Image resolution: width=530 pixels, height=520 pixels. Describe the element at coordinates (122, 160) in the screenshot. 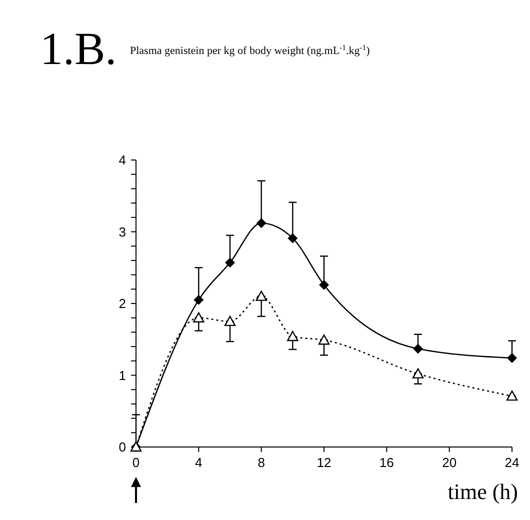

I see `y-tick-label: 4` at that location.